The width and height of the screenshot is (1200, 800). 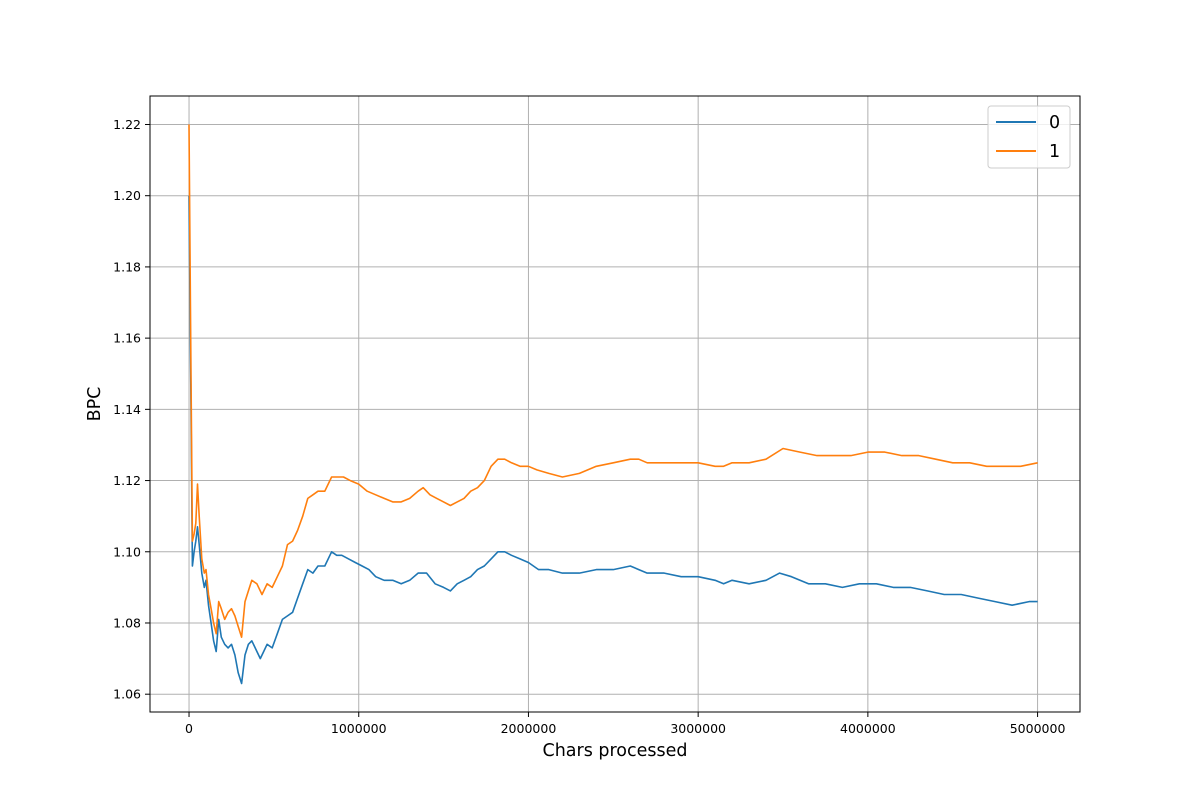 I want to click on x-tick-label: 5000000, so click(x=1038, y=728).